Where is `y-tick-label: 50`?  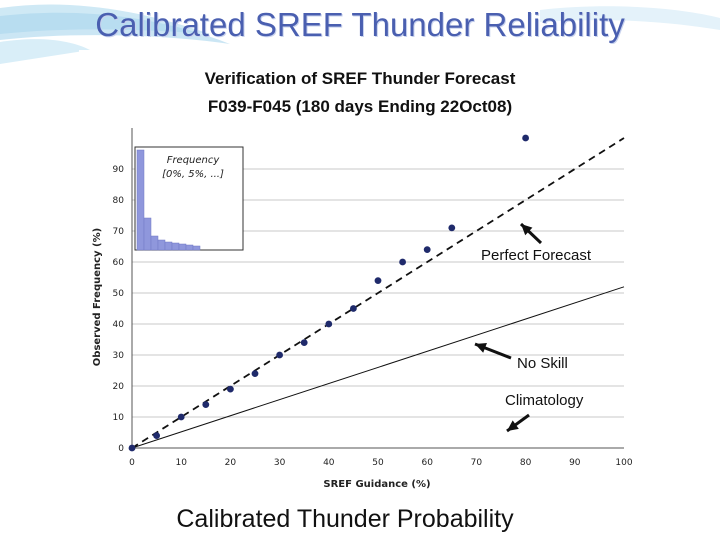
y-tick-label: 50 is located at coordinates (119, 294).